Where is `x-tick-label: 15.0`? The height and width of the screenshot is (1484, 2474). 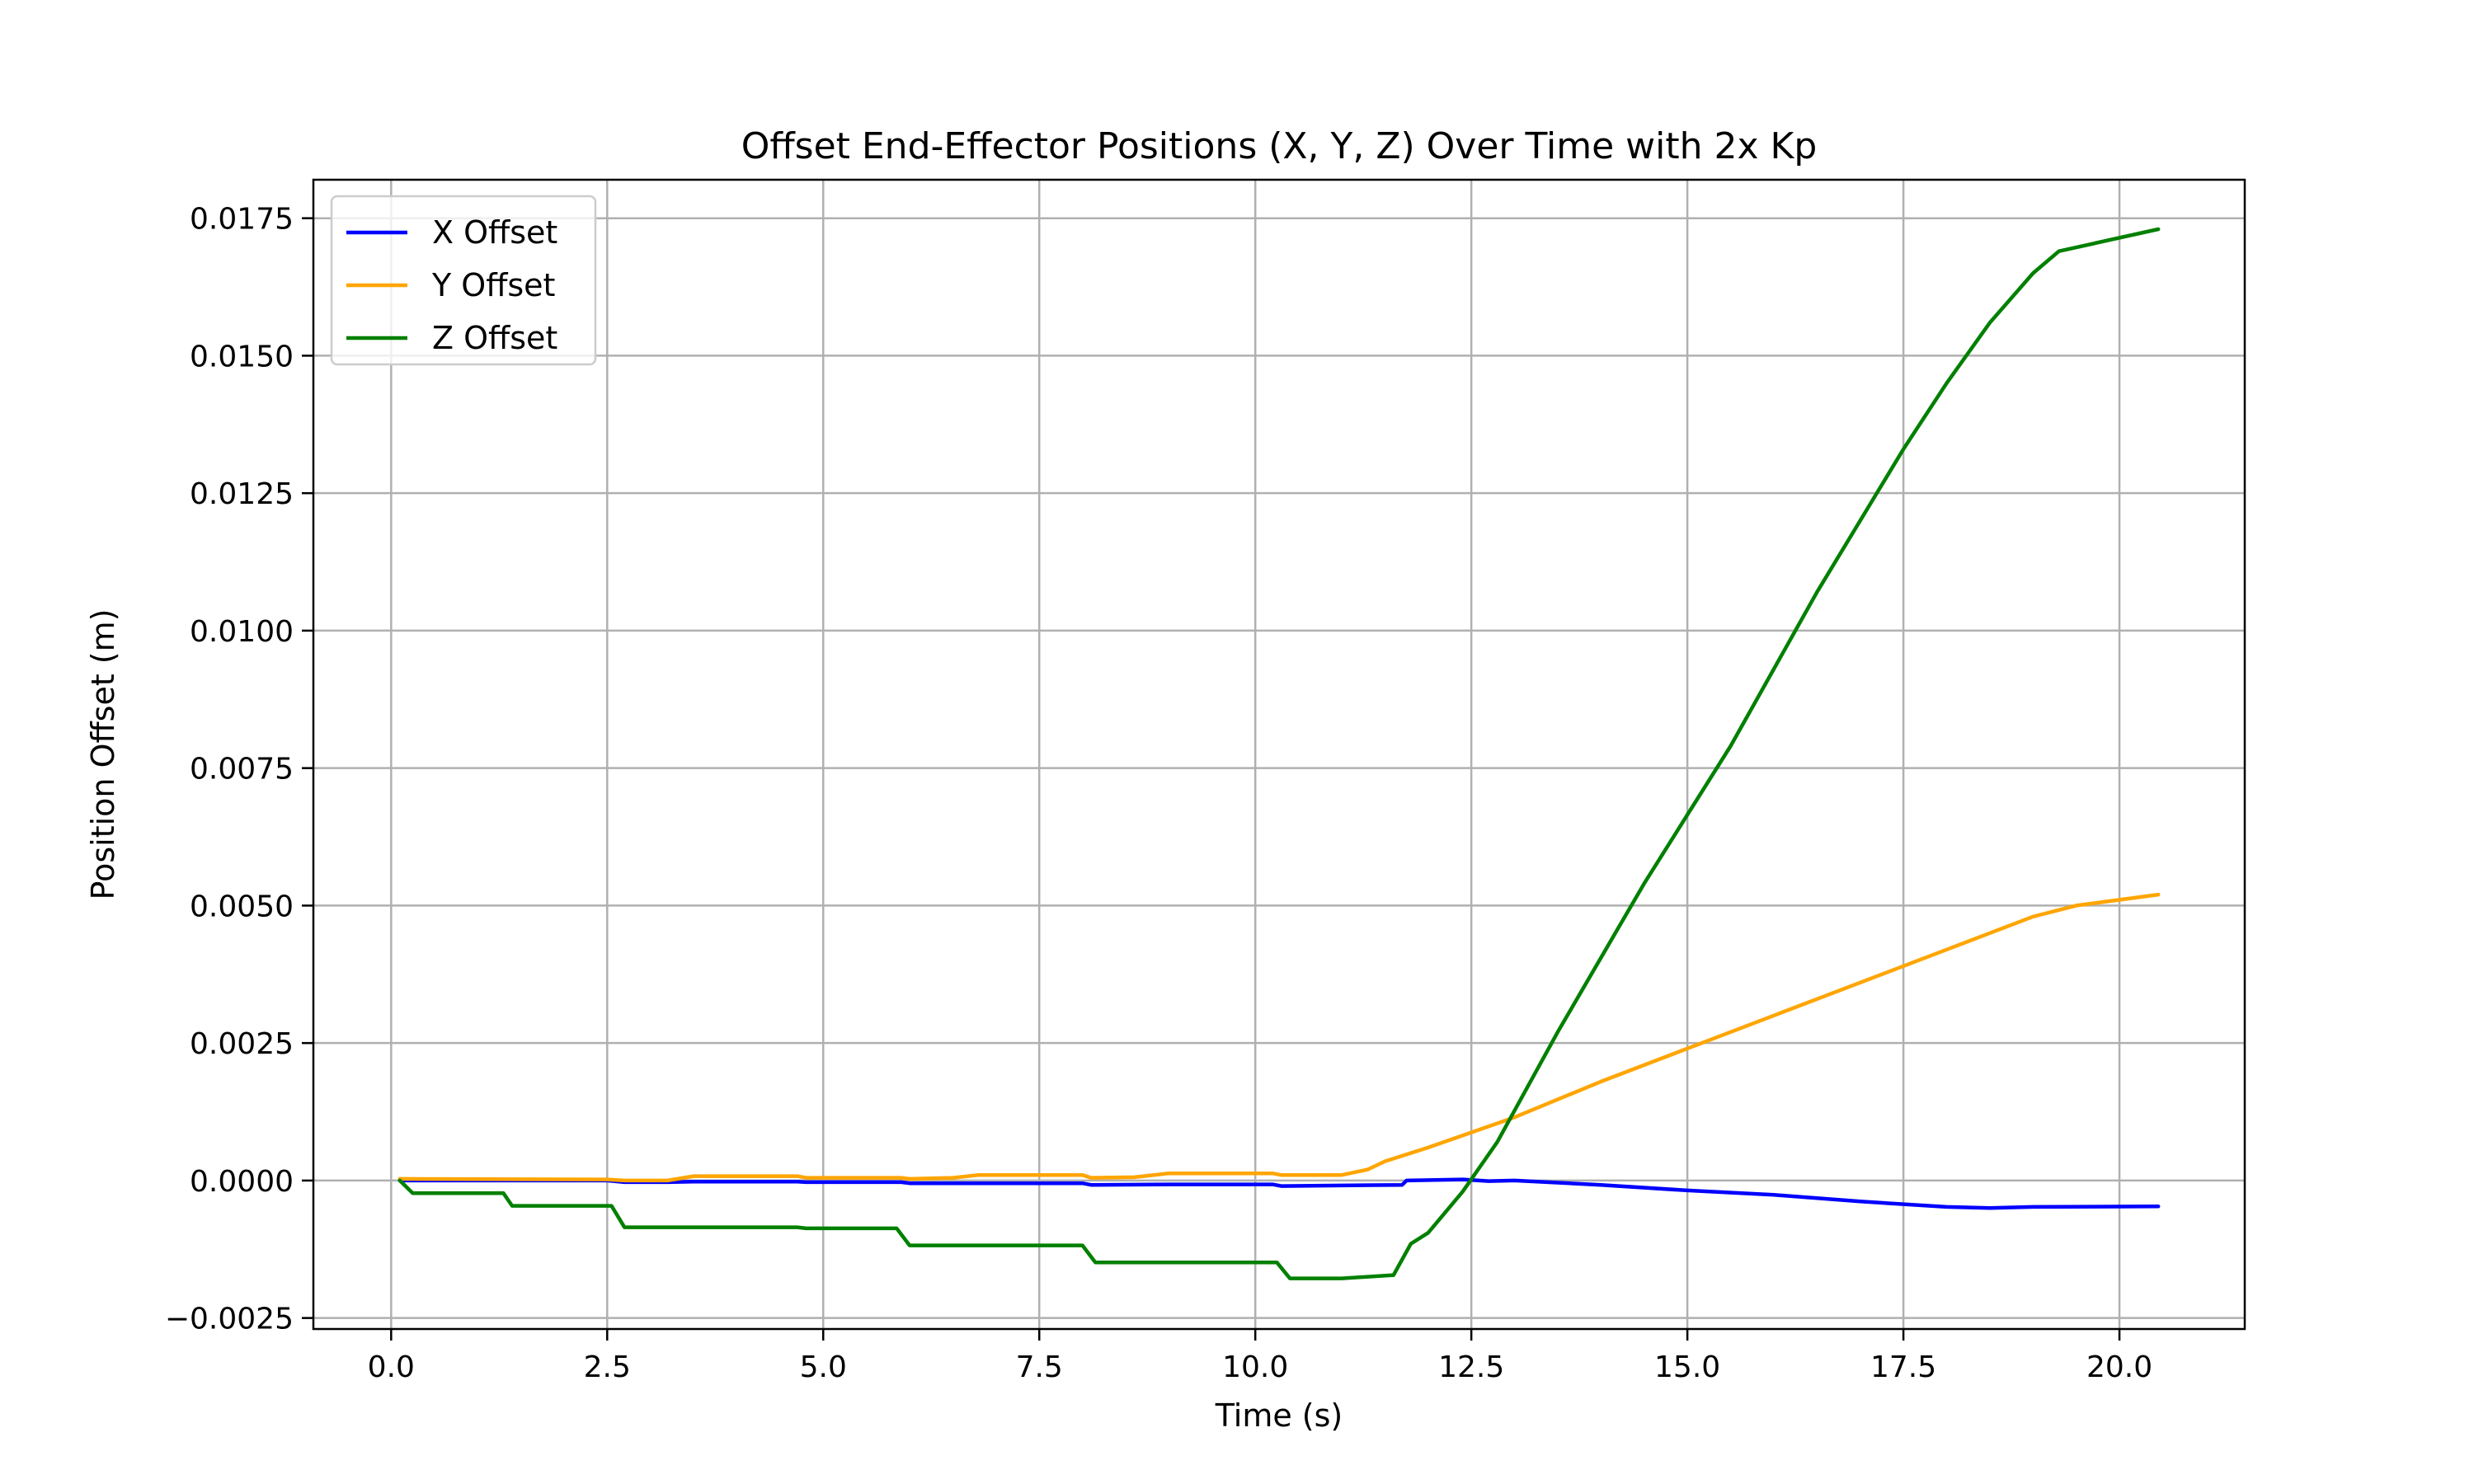 x-tick-label: 15.0 is located at coordinates (1687, 1367).